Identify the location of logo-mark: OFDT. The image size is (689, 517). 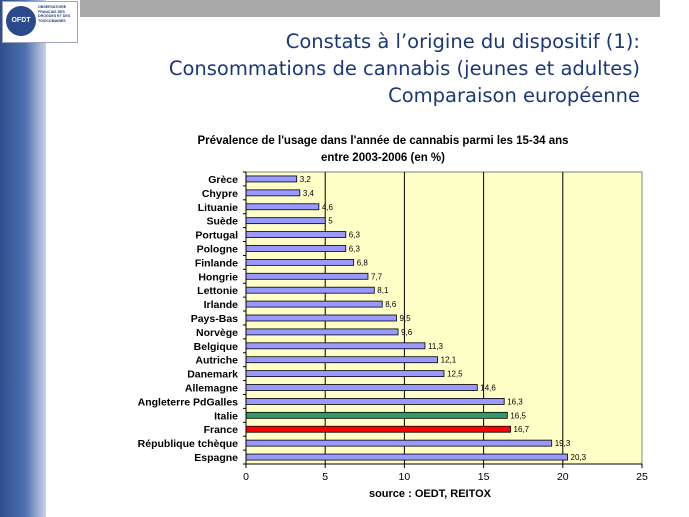
(21, 21).